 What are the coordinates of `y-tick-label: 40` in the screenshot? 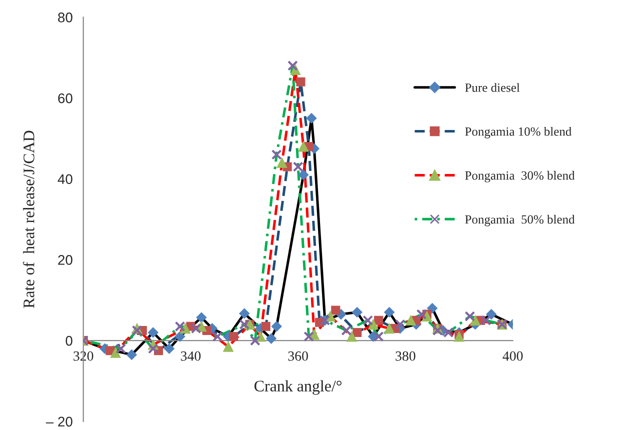 It's located at (65, 179).